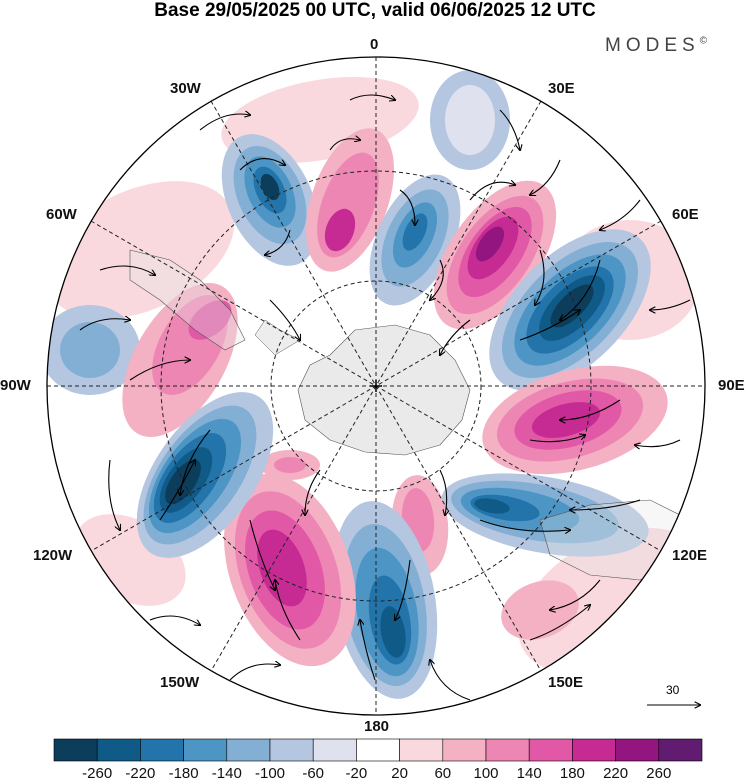 The image size is (750, 783). Describe the element at coordinates (377, 726) in the screenshot. I see `label-lon-180: 180` at that location.